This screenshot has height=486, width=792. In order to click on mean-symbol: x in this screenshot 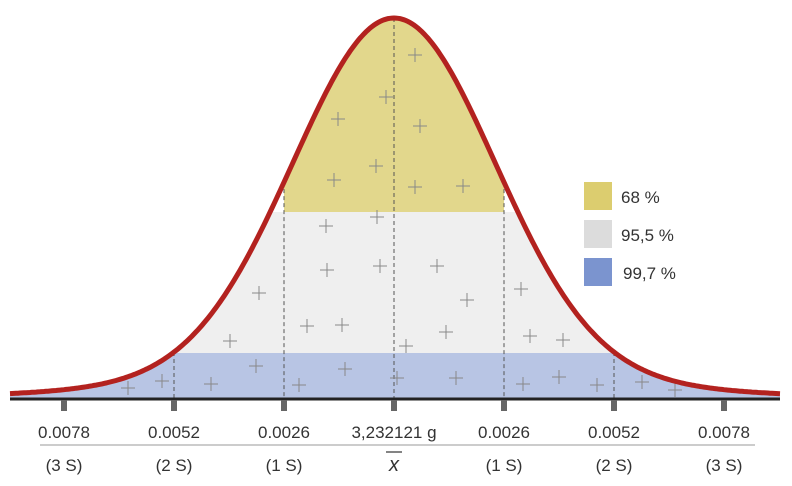, I will do `click(394, 465)`.